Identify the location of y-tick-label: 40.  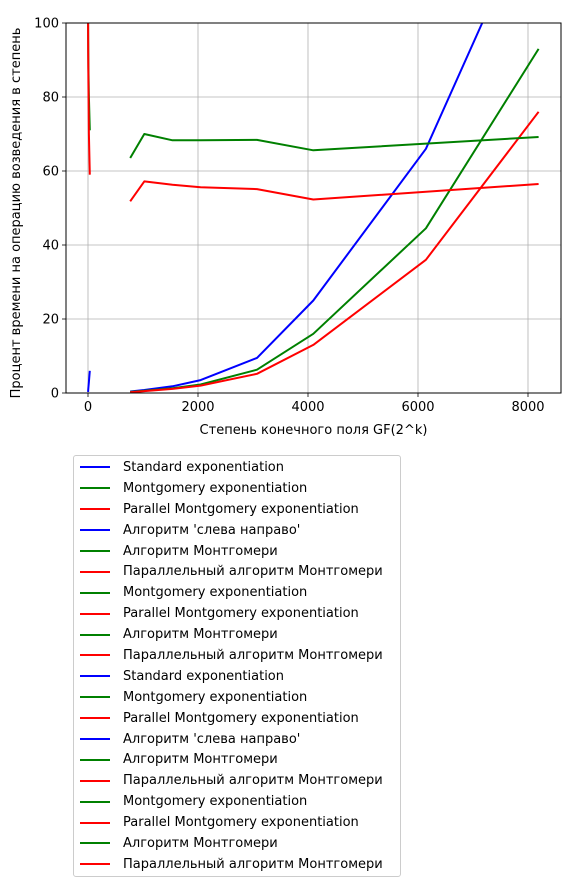
(50, 246).